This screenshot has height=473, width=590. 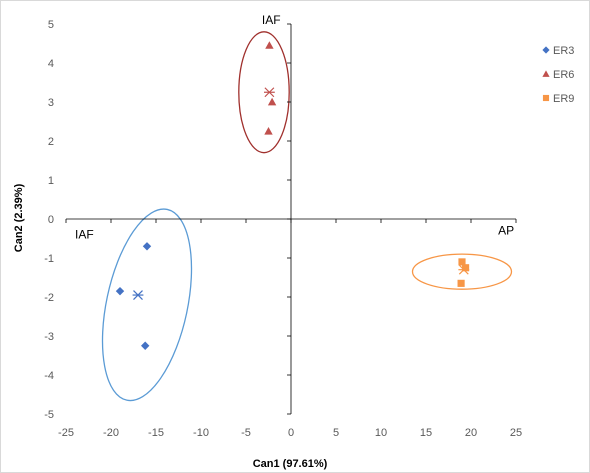 What do you see at coordinates (66, 433) in the screenshot?
I see `x-tick-label: -25` at bounding box center [66, 433].